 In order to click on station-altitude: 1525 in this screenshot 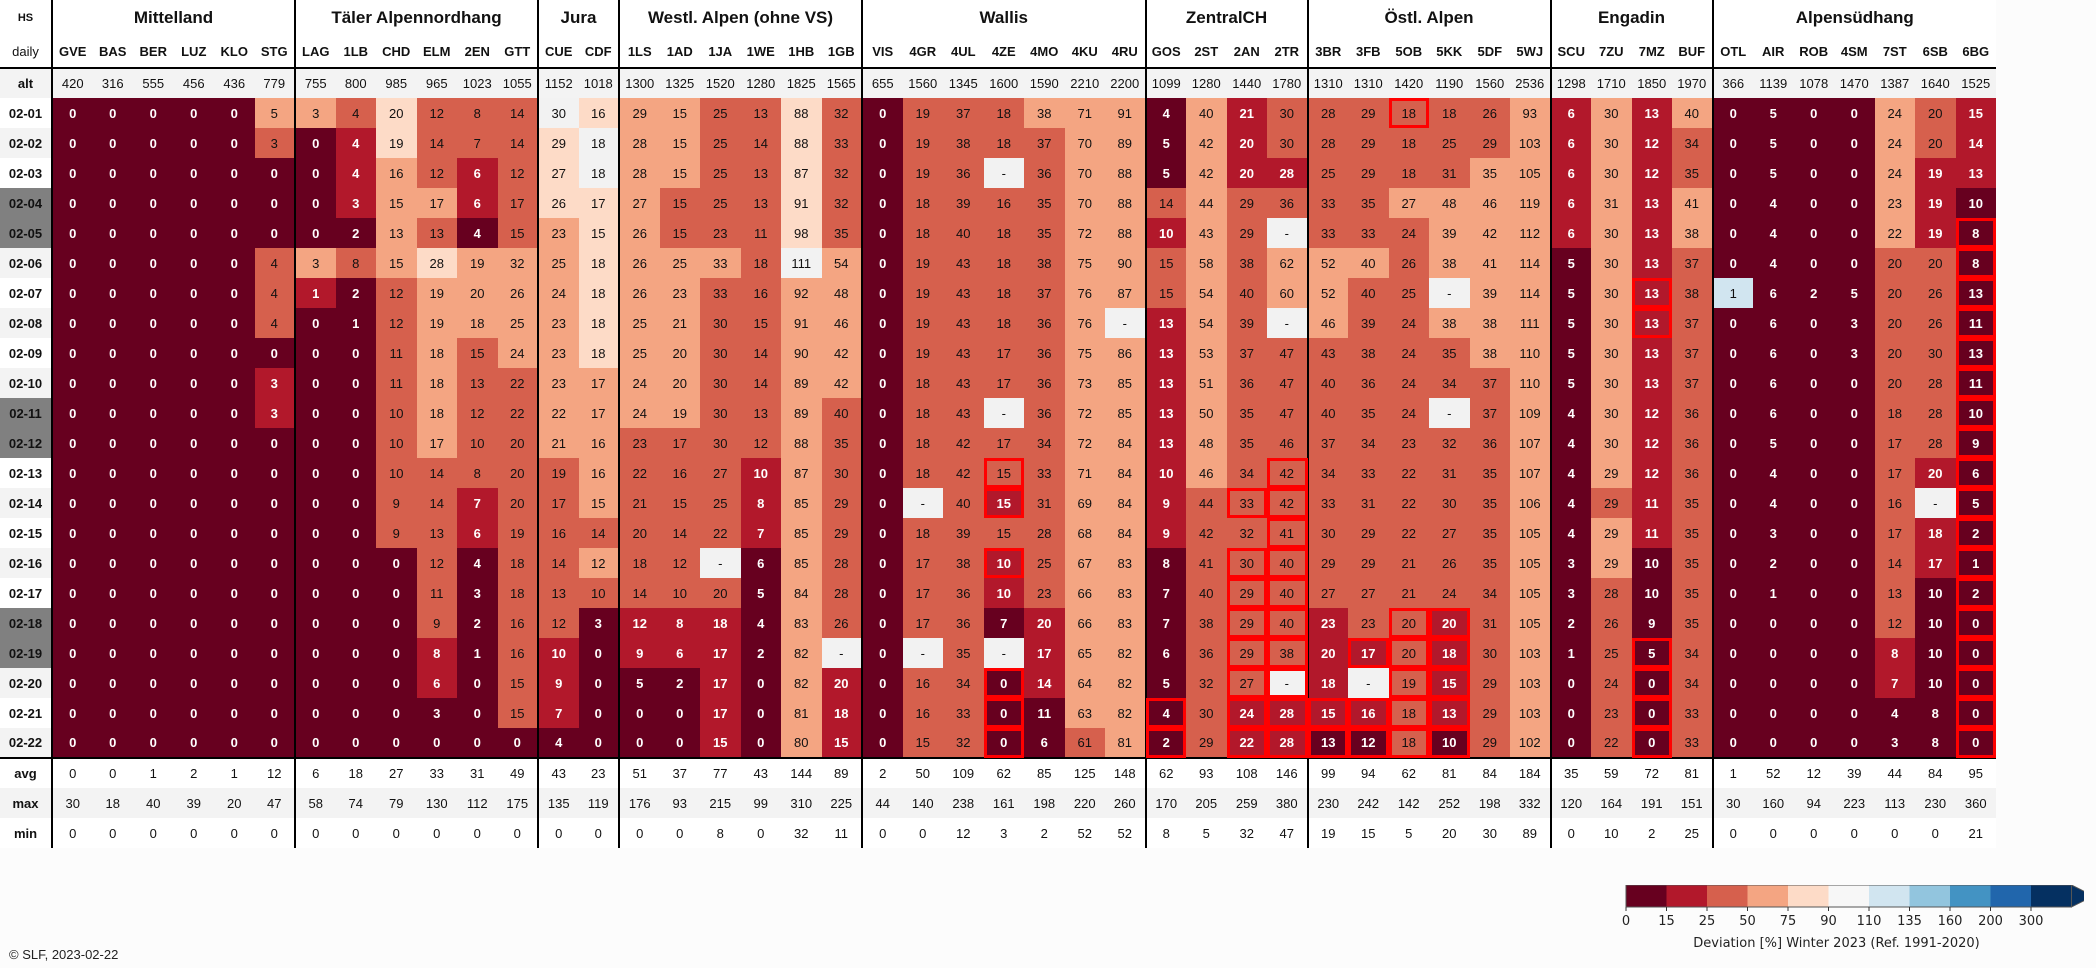, I will do `click(1975, 83)`.